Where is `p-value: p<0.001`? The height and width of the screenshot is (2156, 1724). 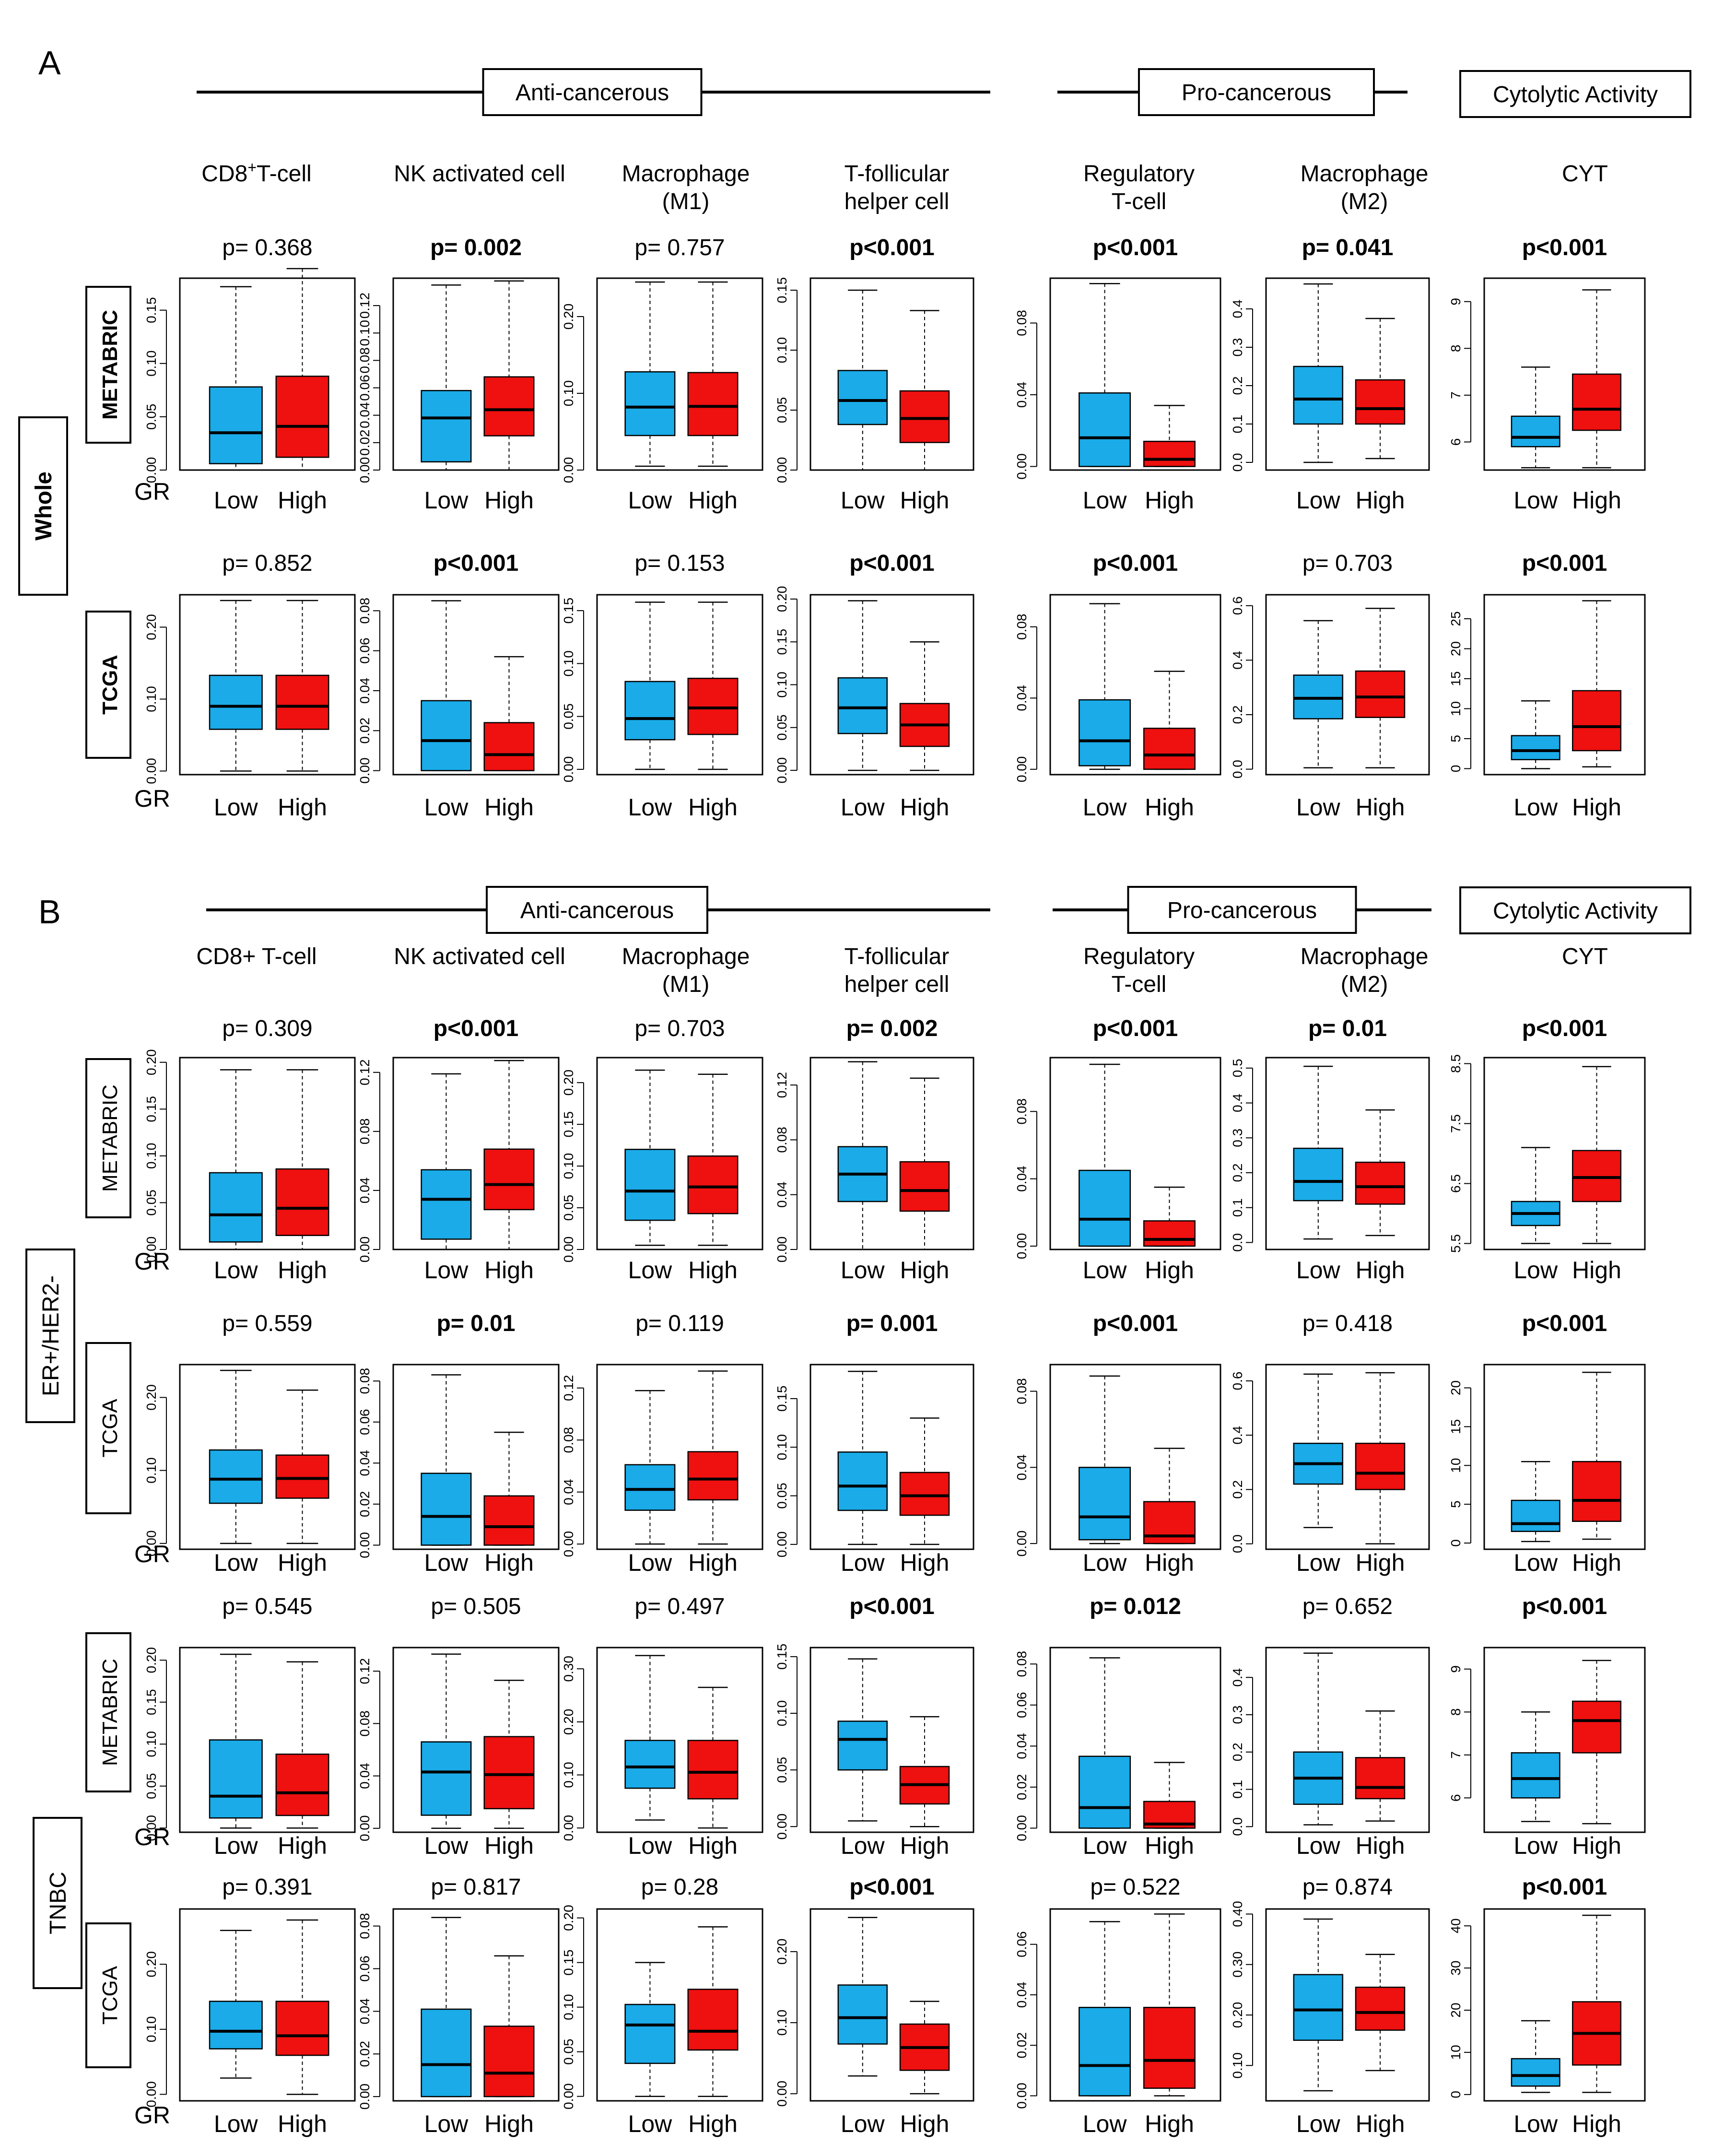
p-value: p<0.001 is located at coordinates (1564, 563).